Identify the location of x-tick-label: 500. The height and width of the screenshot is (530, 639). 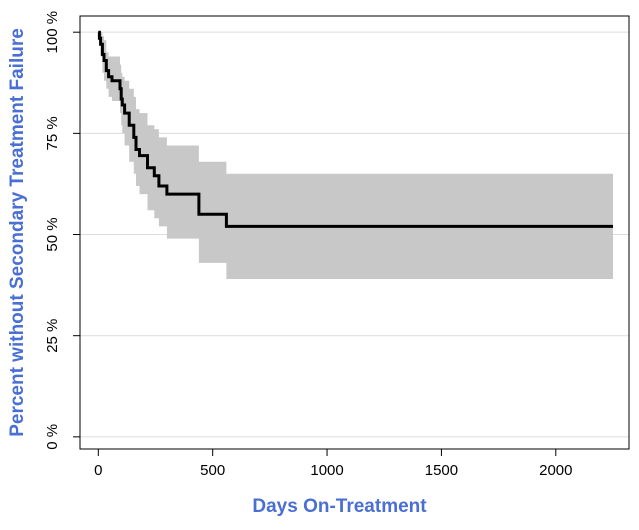
(212, 470).